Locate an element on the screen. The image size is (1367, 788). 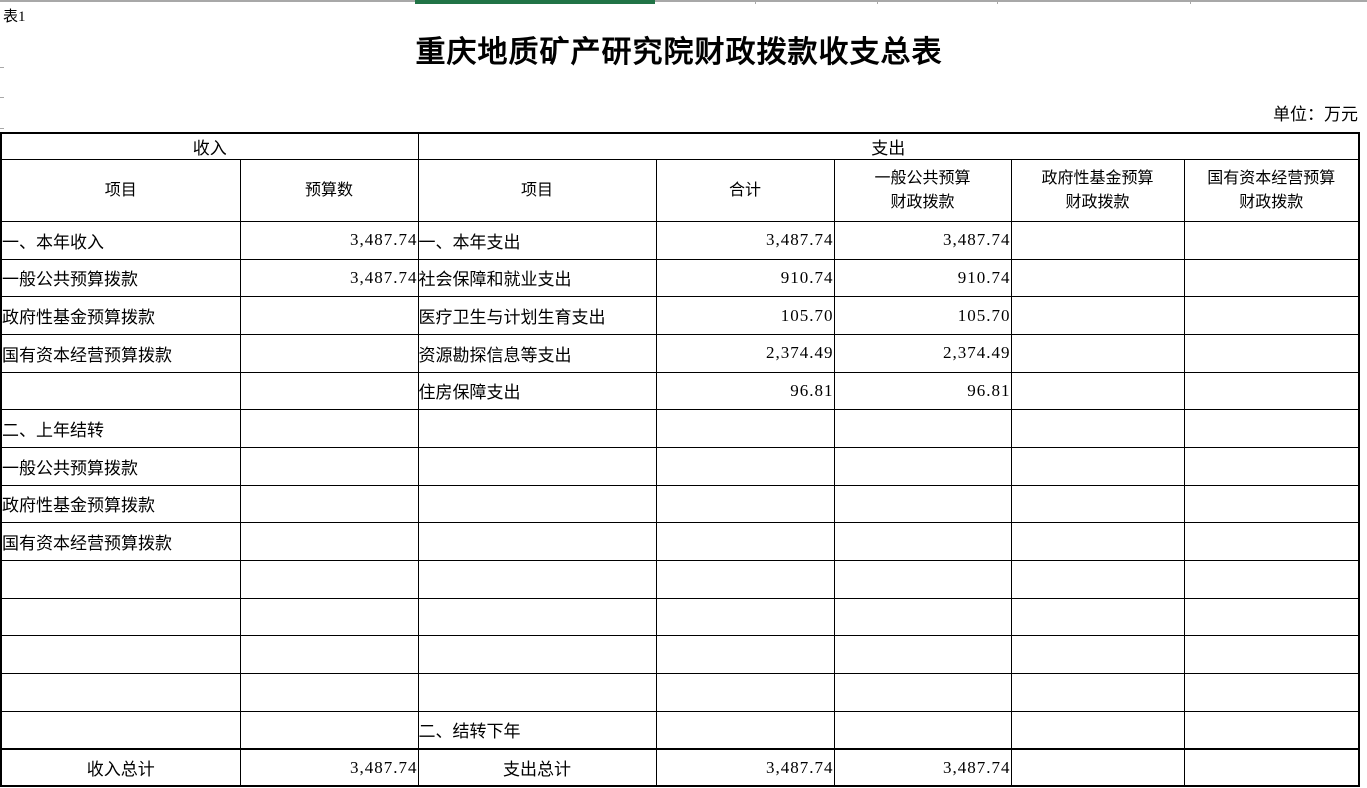
cell-expense-total: 96.81 is located at coordinates (745, 391).